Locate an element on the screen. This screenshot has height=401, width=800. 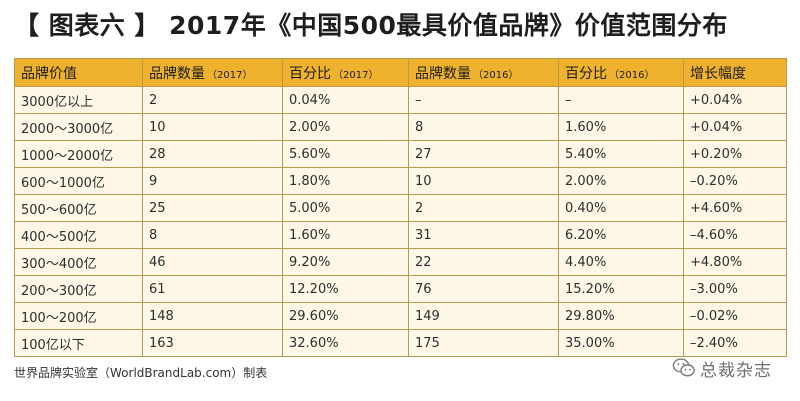
table-cell: 32.60% is located at coordinates (345, 343).